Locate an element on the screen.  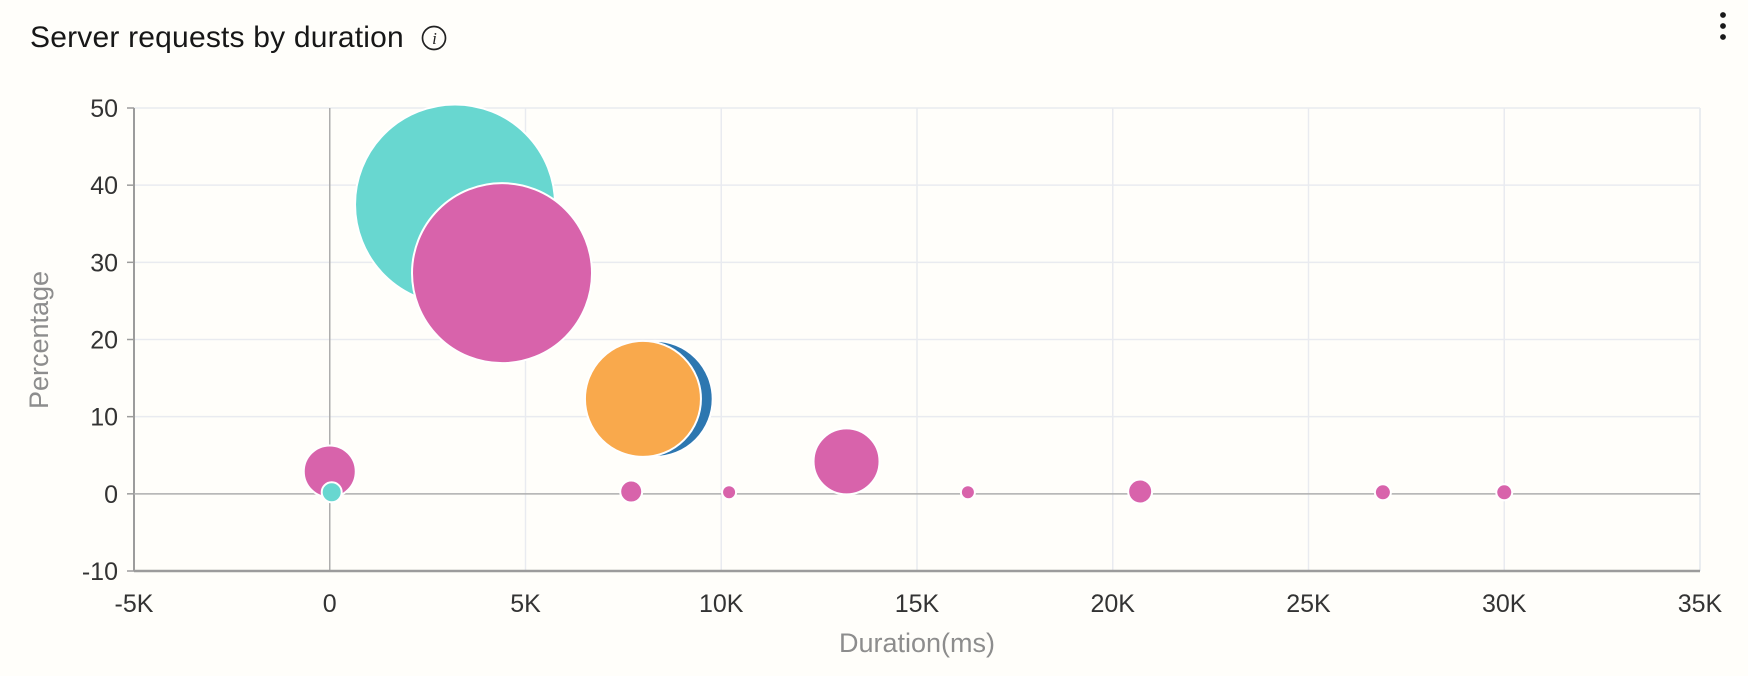
info-button: i is located at coordinates (434, 38).